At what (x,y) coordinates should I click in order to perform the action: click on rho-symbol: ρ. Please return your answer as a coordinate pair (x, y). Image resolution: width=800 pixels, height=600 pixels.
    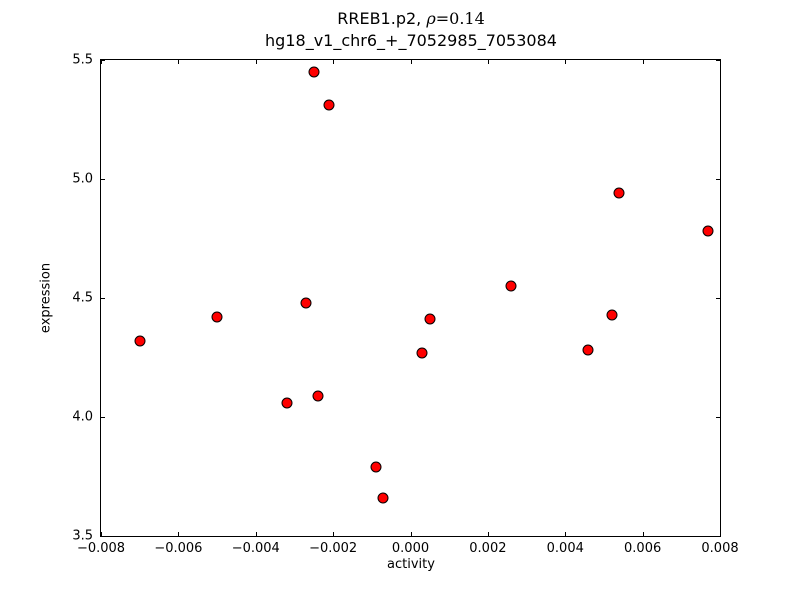
    Looking at the image, I should click on (431, 18).